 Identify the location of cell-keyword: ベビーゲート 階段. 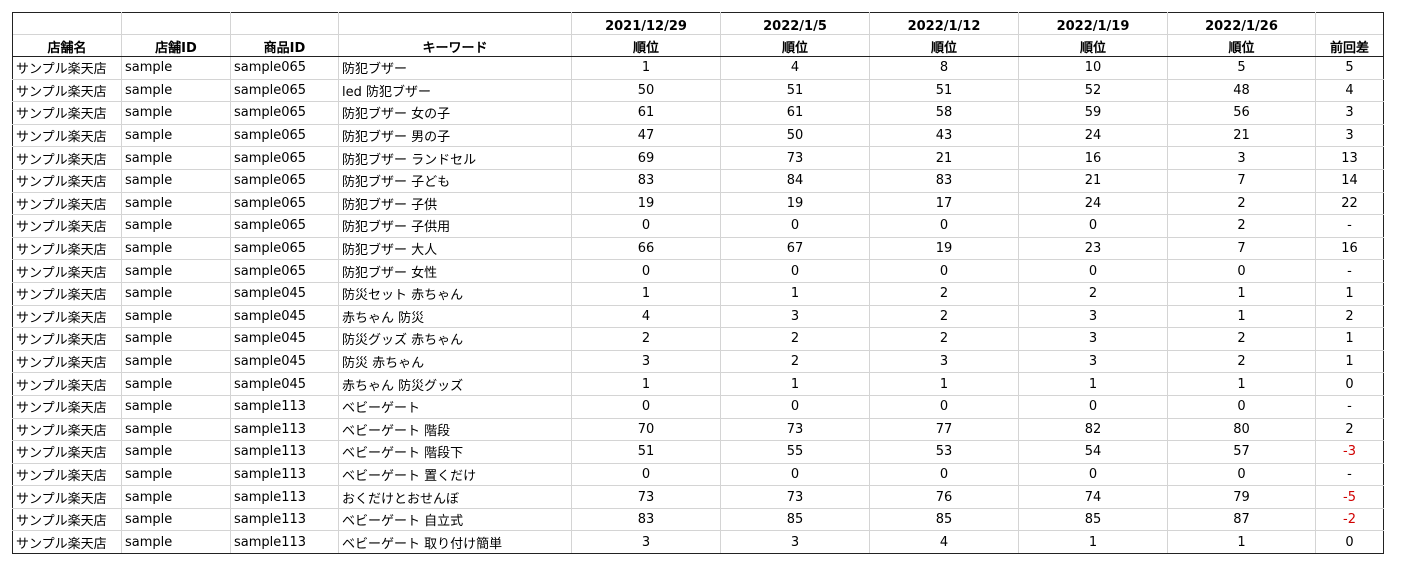
(455, 429).